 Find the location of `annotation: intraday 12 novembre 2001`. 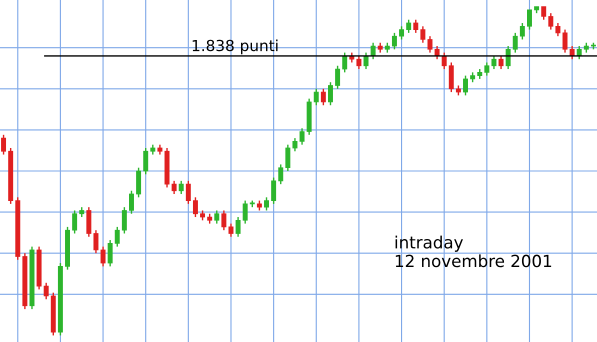

annotation: intraday 12 novembre 2001 is located at coordinates (474, 252).